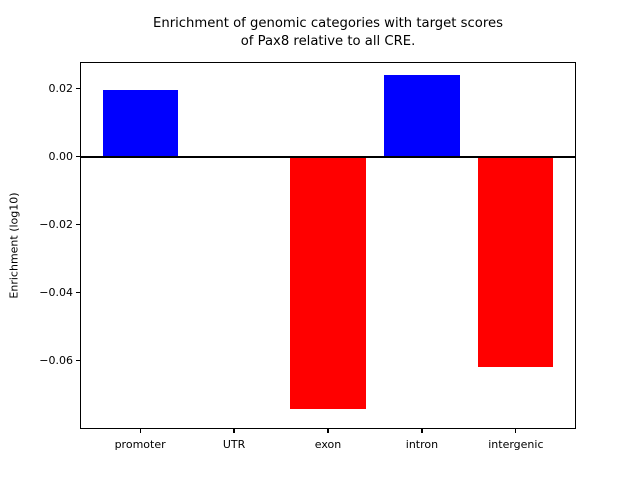 This screenshot has width=640, height=480. What do you see at coordinates (56, 360) in the screenshot?
I see `y-tick-label: −0.06` at bounding box center [56, 360].